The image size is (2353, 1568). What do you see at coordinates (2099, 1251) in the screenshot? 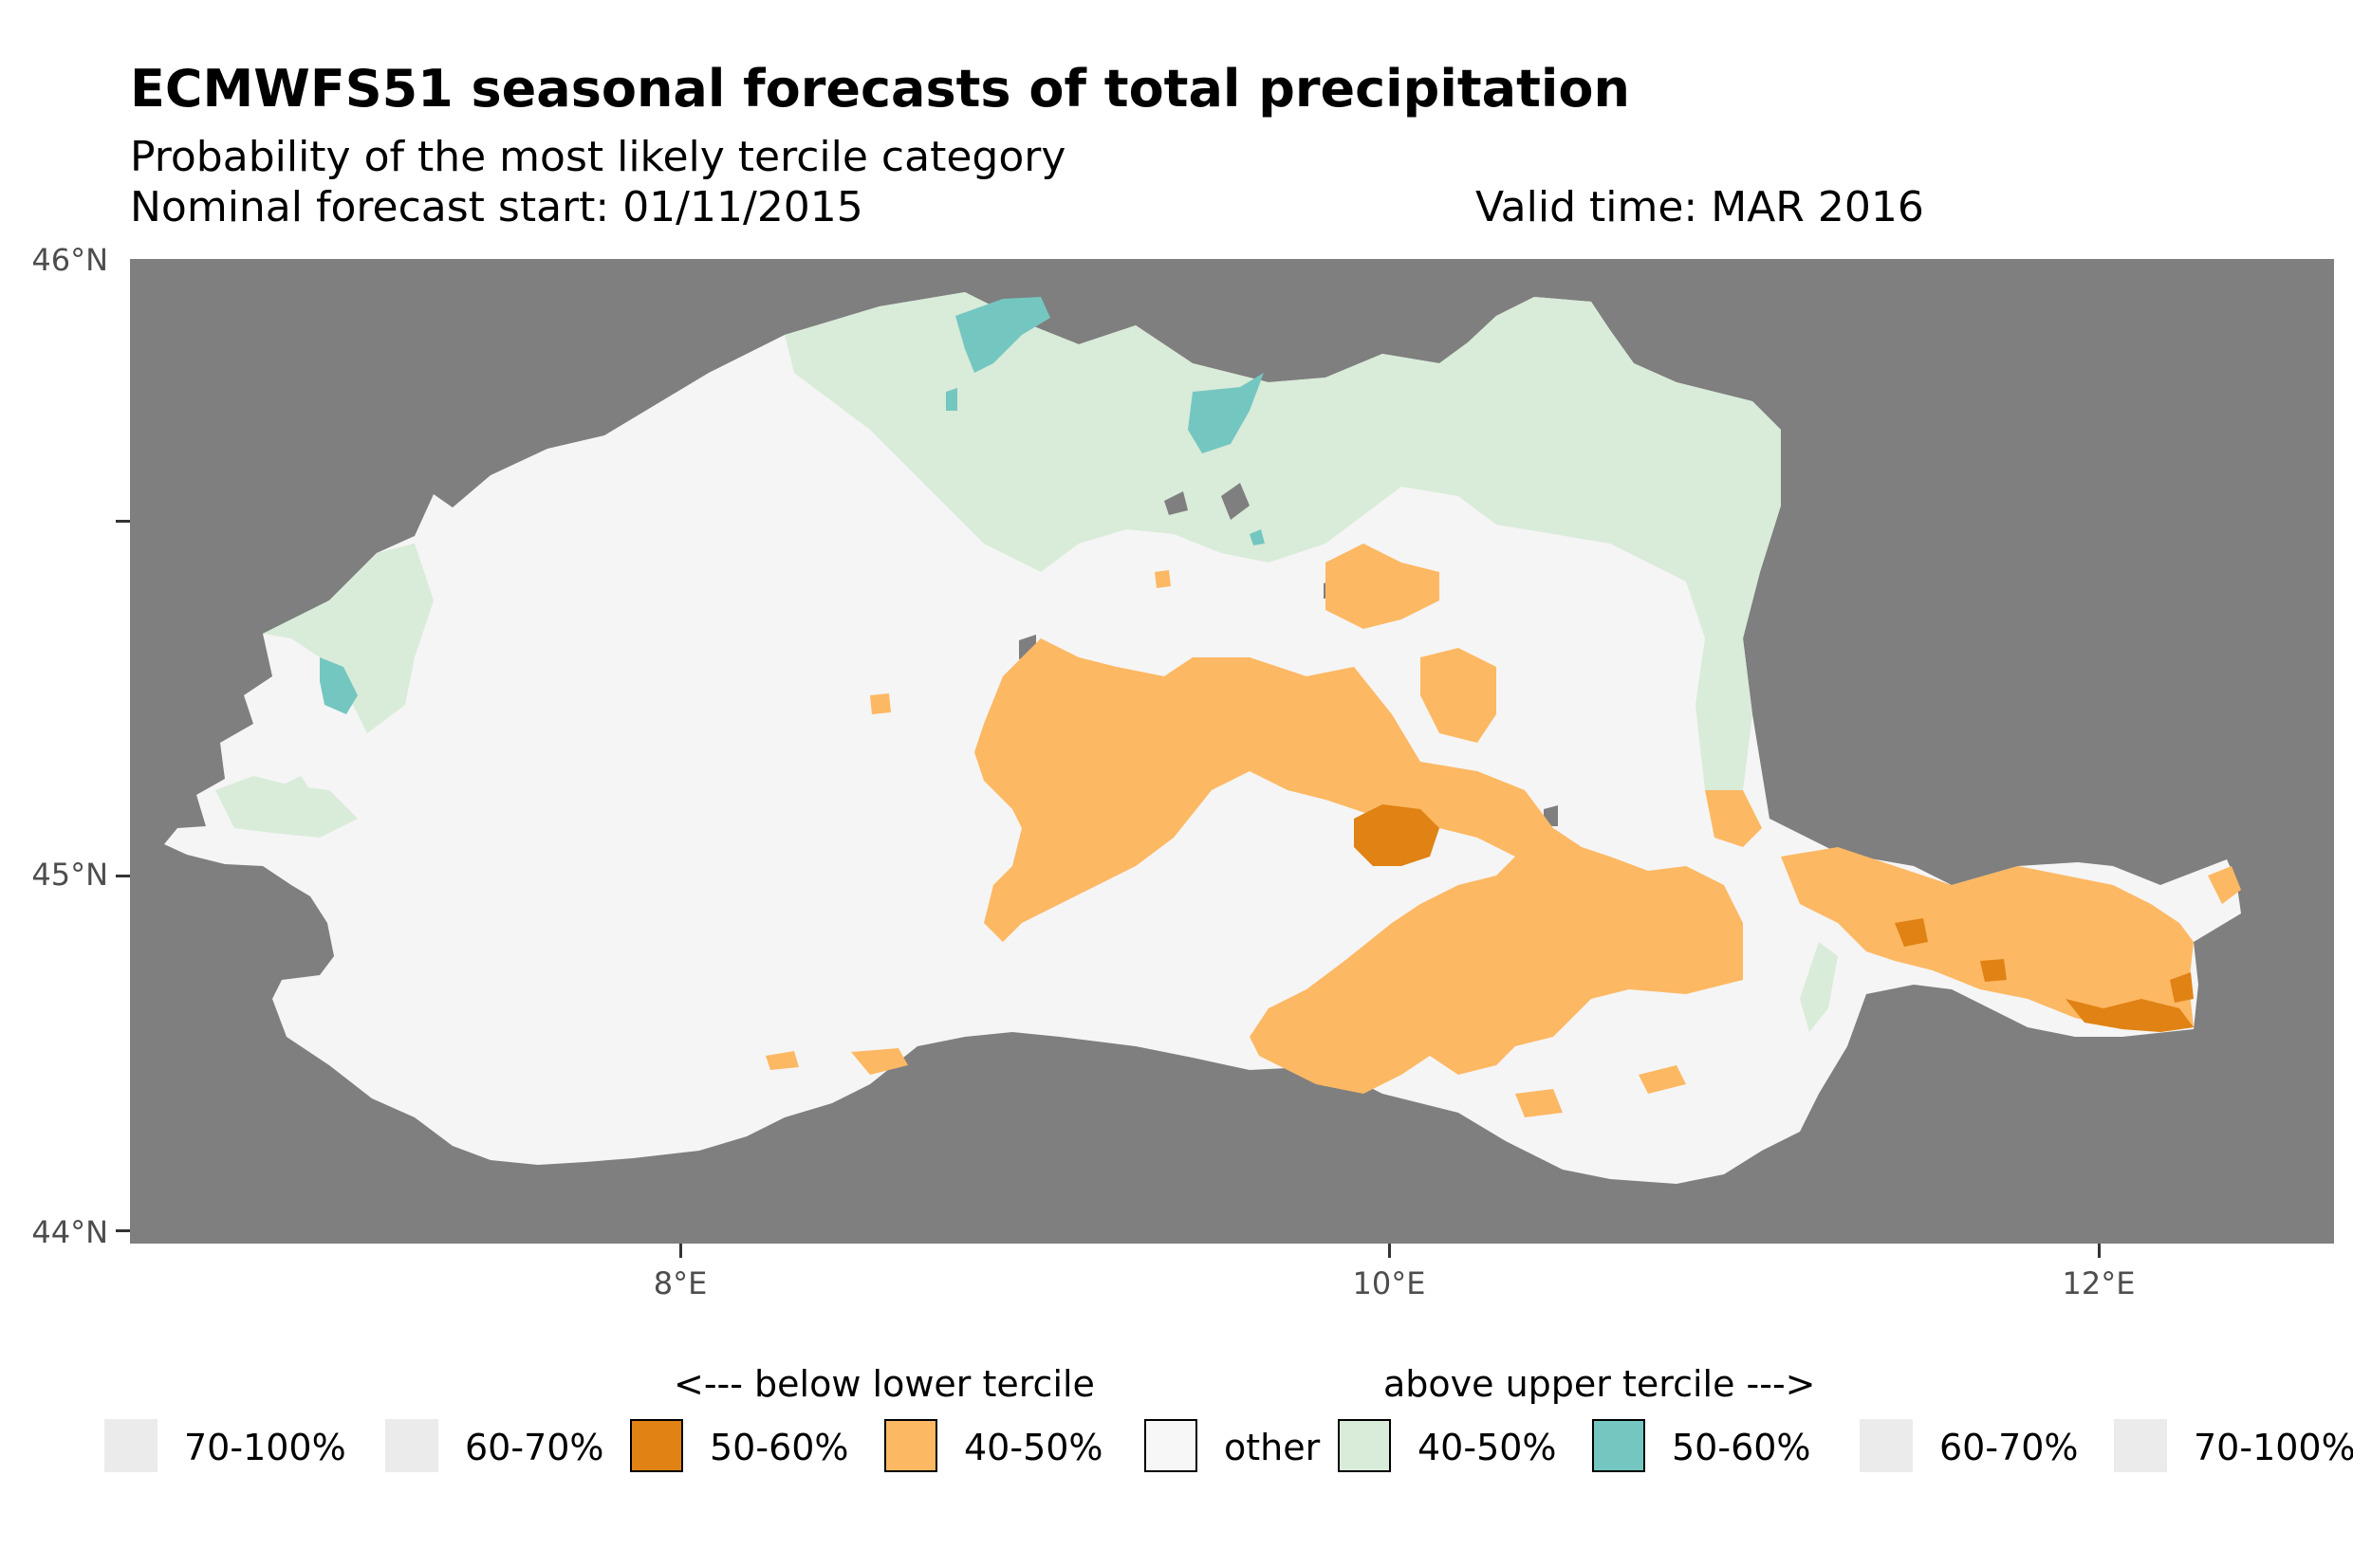
I see `x-tick-12e` at bounding box center [2099, 1251].